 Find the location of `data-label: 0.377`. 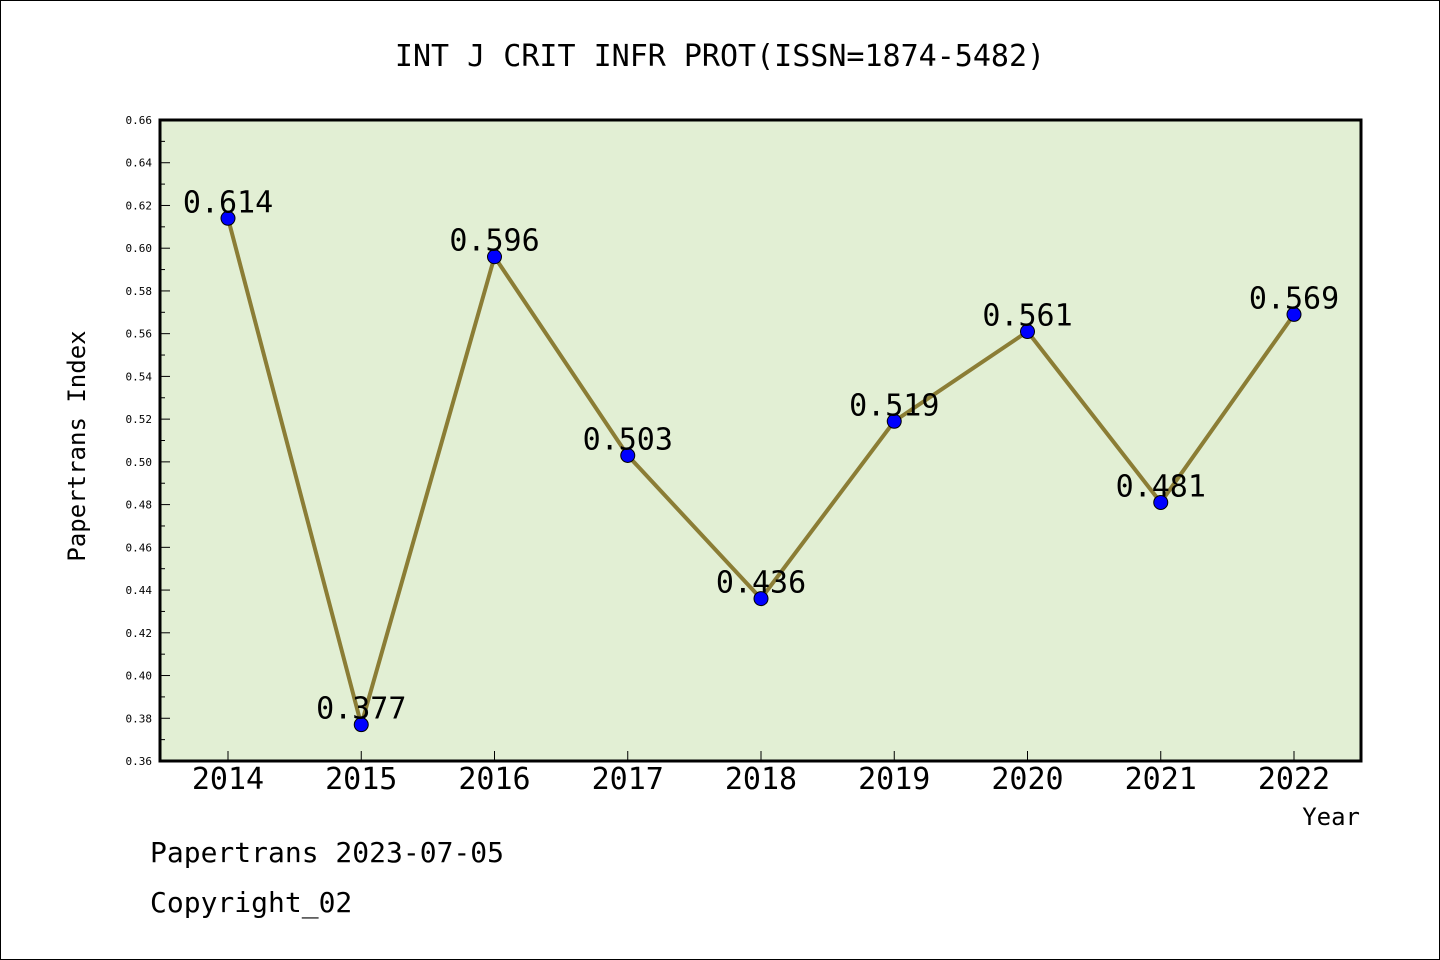

data-label: 0.377 is located at coordinates (361, 709).